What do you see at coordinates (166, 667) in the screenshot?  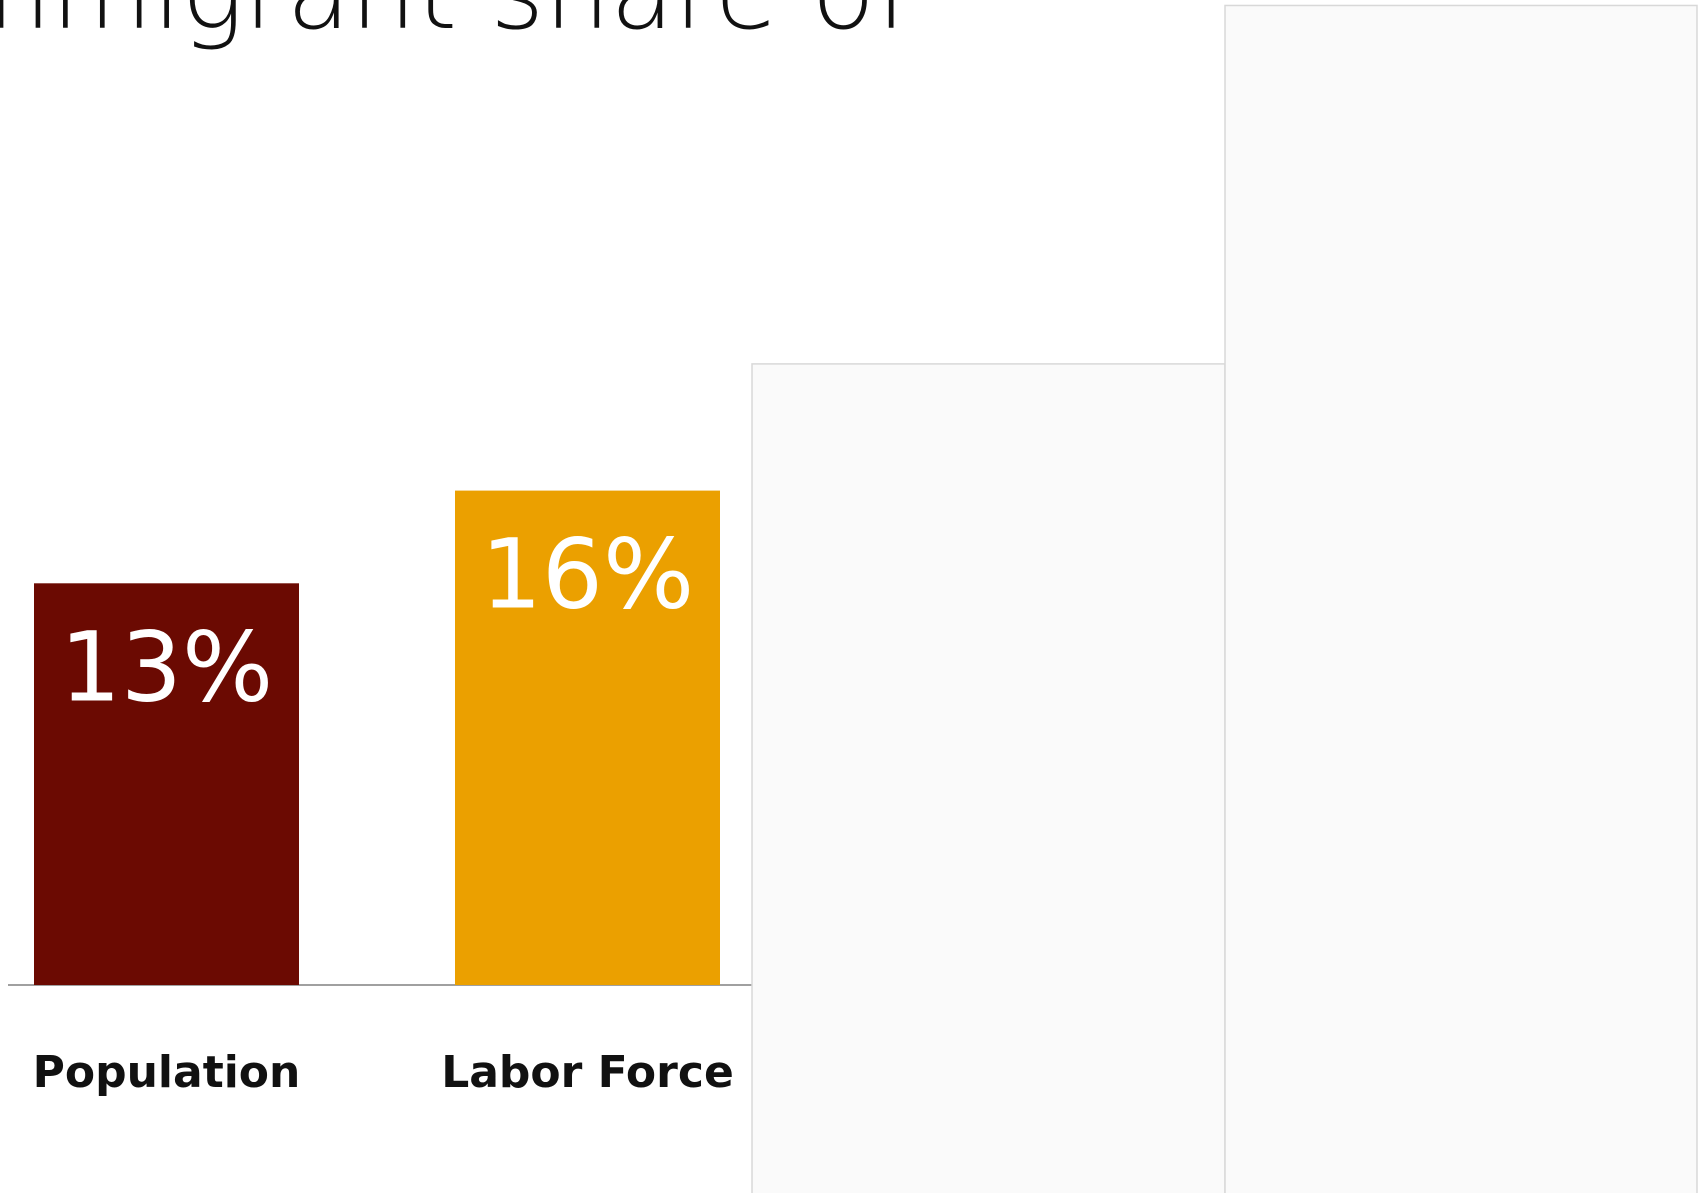 I see `value-label-population: 13%` at bounding box center [166, 667].